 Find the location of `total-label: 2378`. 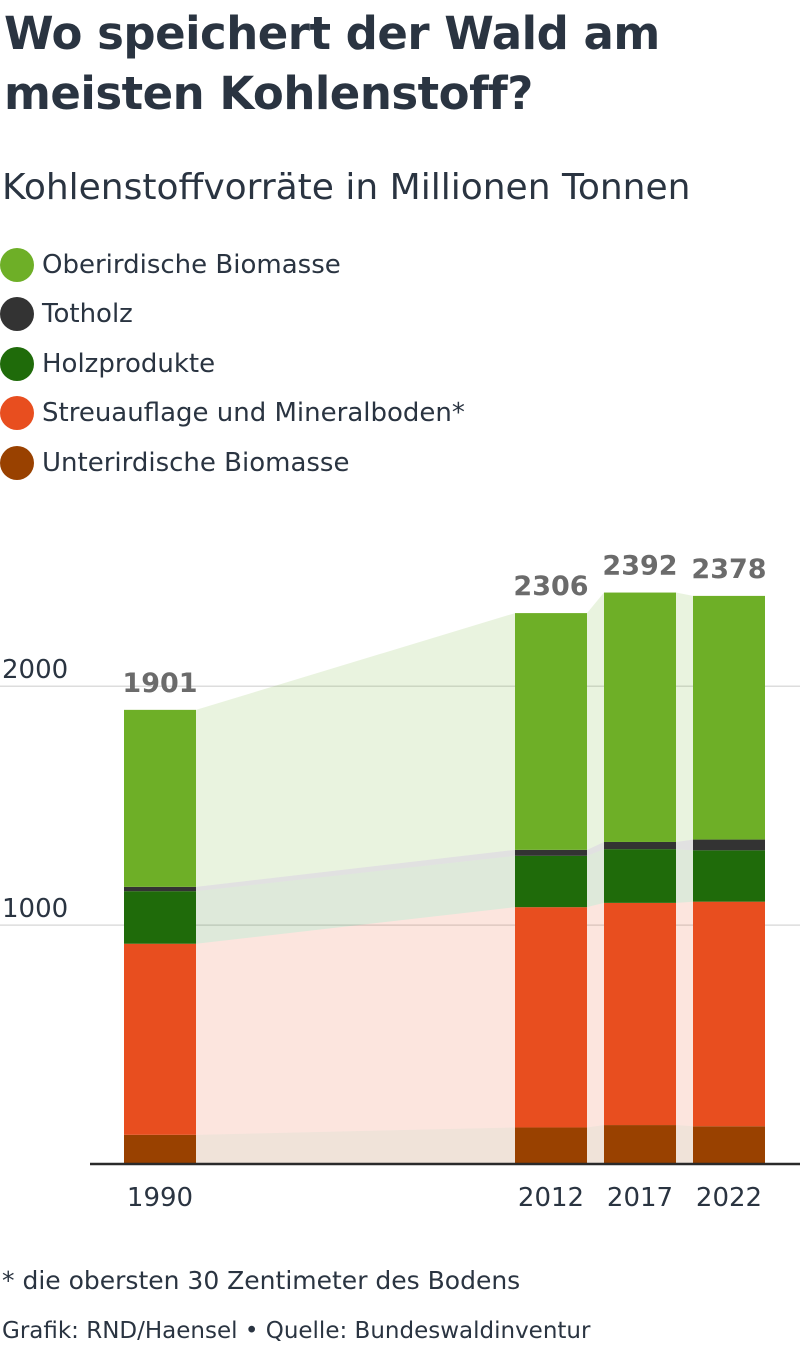

total-label: 2378 is located at coordinates (728, 569).